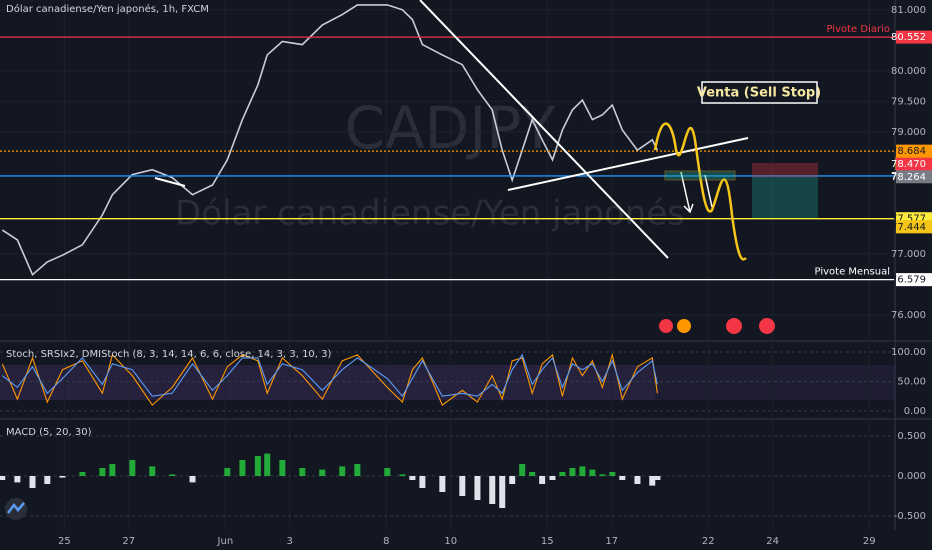 The height and width of the screenshot is (550, 932). What do you see at coordinates (908, 10) in the screenshot?
I see `y-tick-label: 81.000` at bounding box center [908, 10].